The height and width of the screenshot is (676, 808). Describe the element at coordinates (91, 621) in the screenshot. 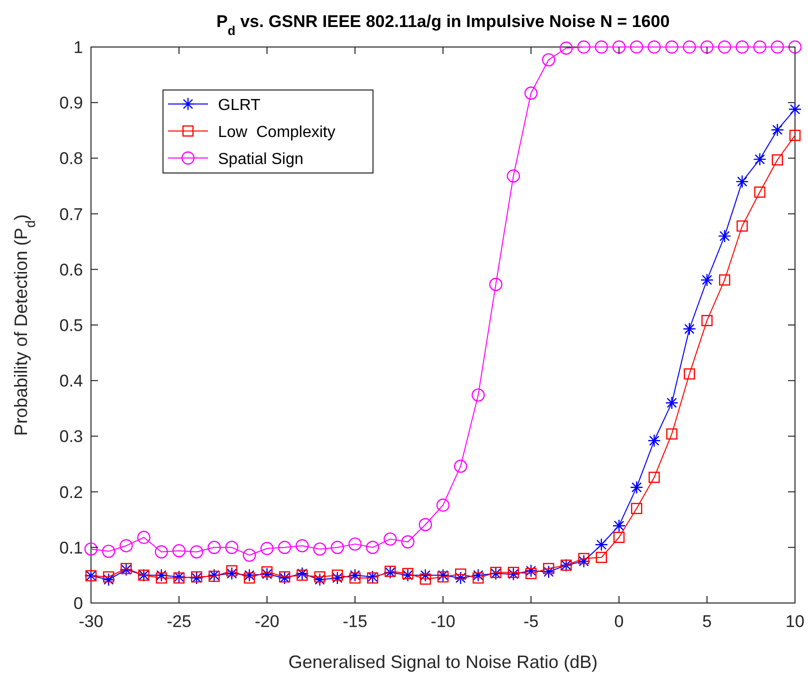

I see `x-tick-label: -30` at that location.